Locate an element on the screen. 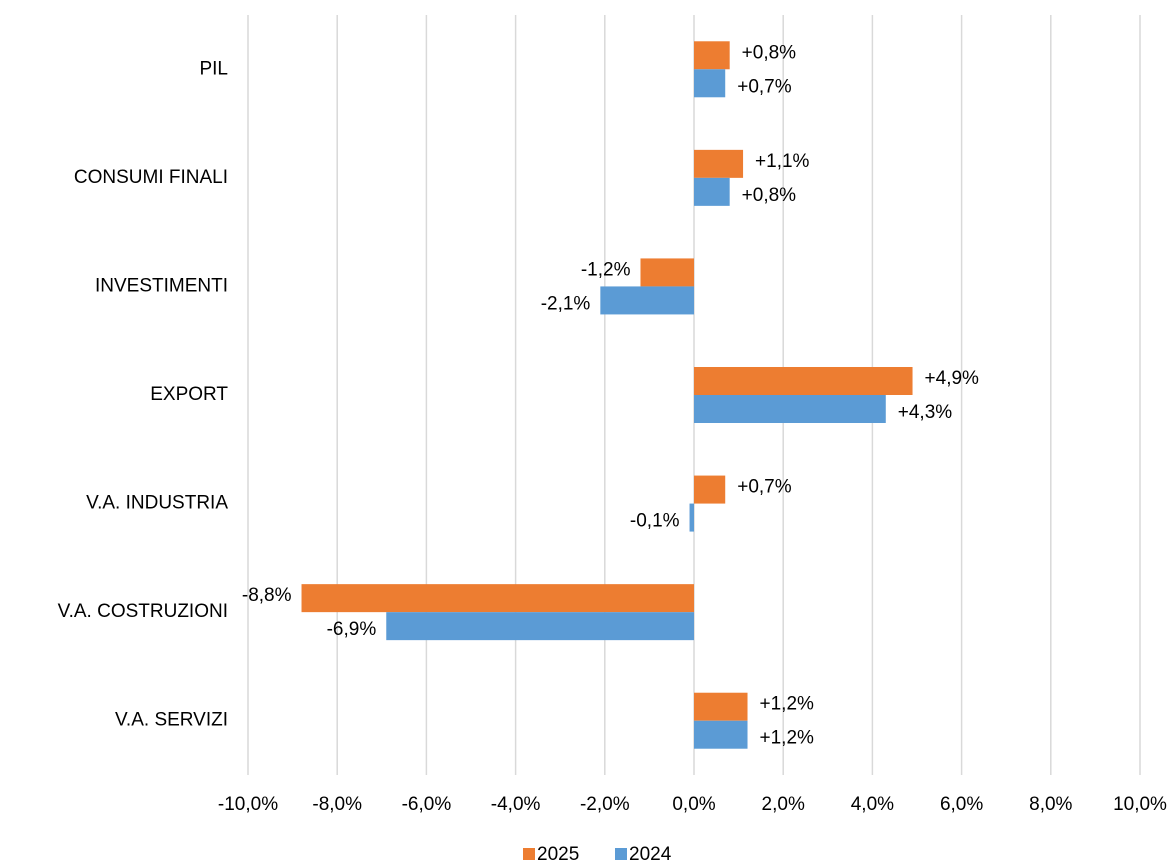 This screenshot has height=864, width=1176. y-tick-label: CONSUMI FINALI is located at coordinates (151, 177).